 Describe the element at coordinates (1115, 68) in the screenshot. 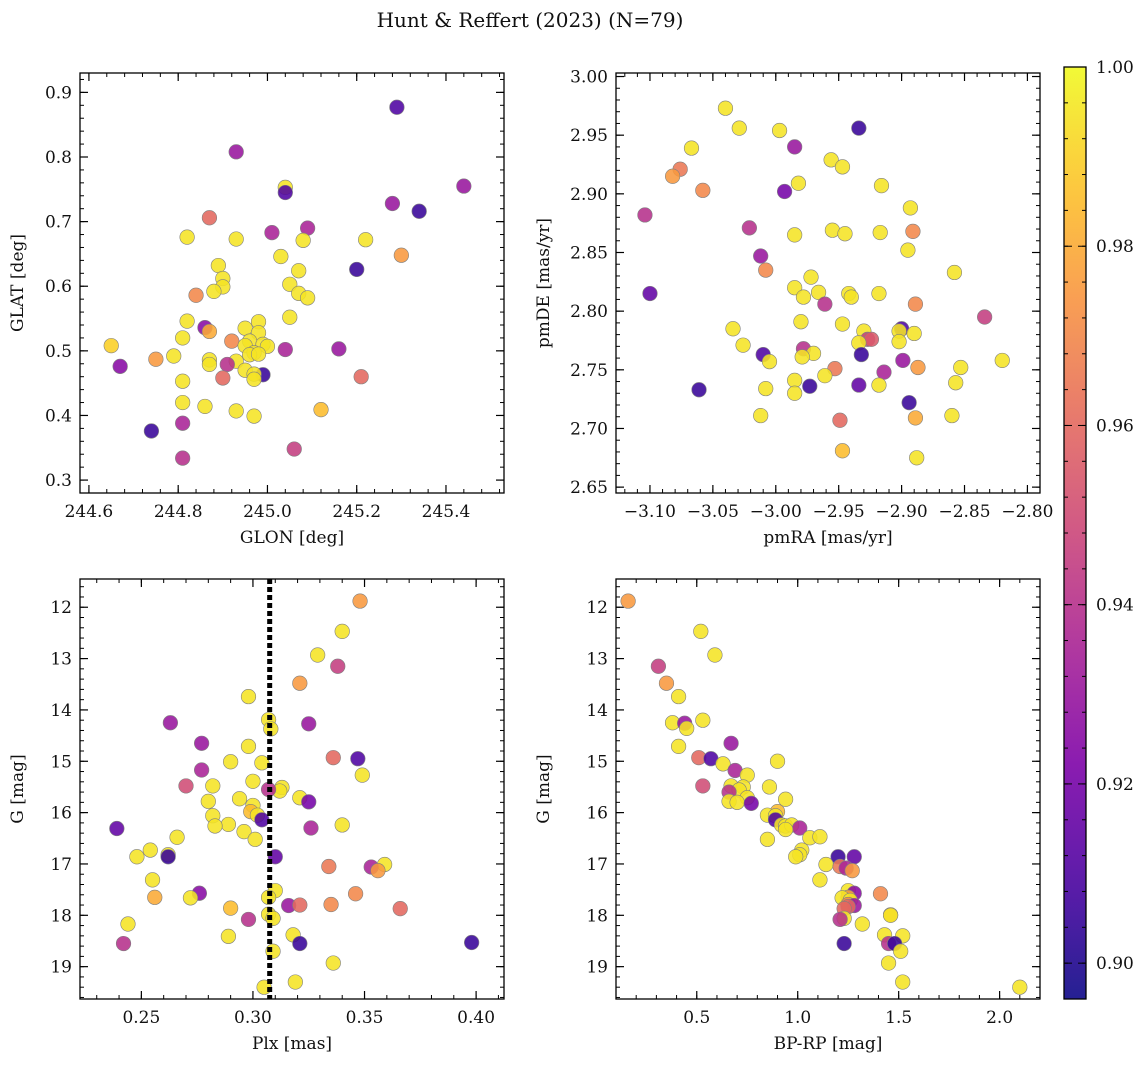

I see `colorbar-tick-label: 1.00` at that location.